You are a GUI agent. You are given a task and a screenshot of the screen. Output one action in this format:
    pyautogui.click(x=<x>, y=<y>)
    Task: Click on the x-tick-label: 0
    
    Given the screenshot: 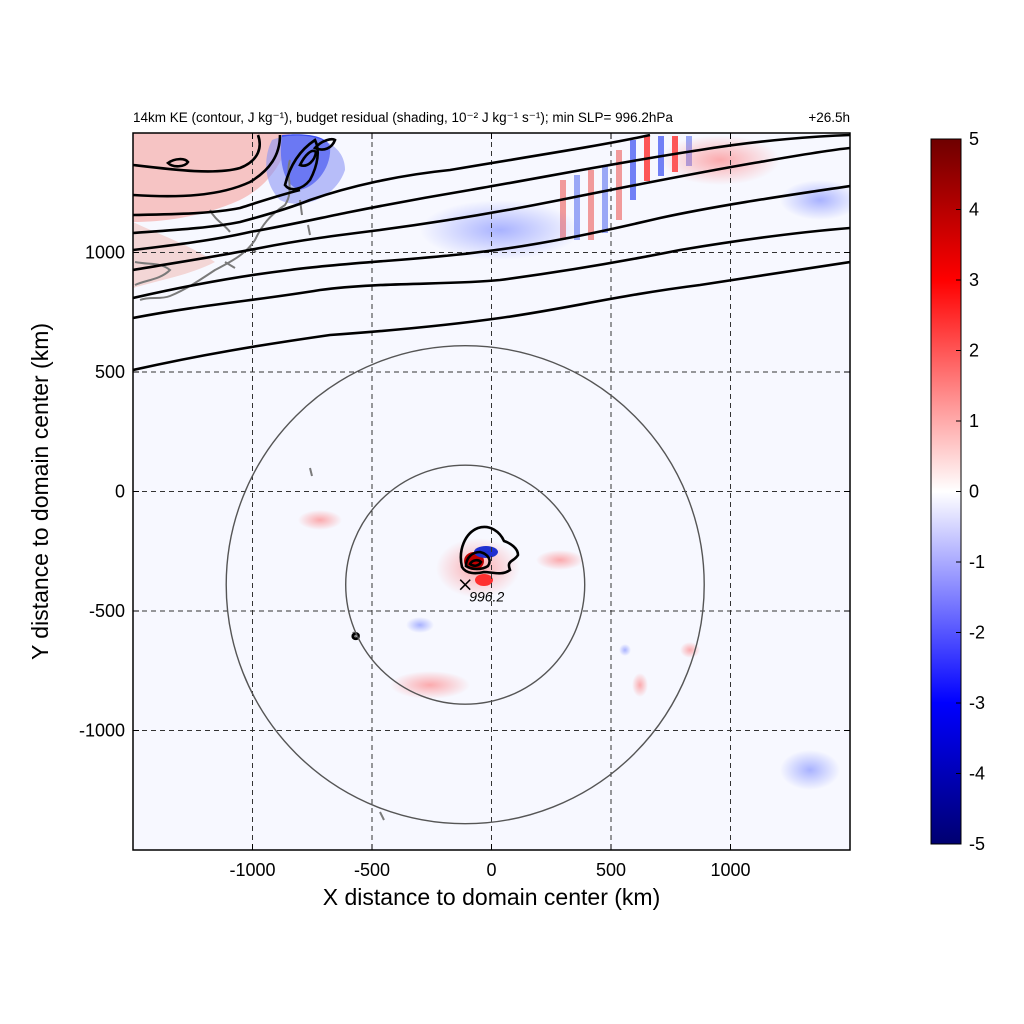 What is the action you would take?
    pyautogui.click(x=491, y=870)
    